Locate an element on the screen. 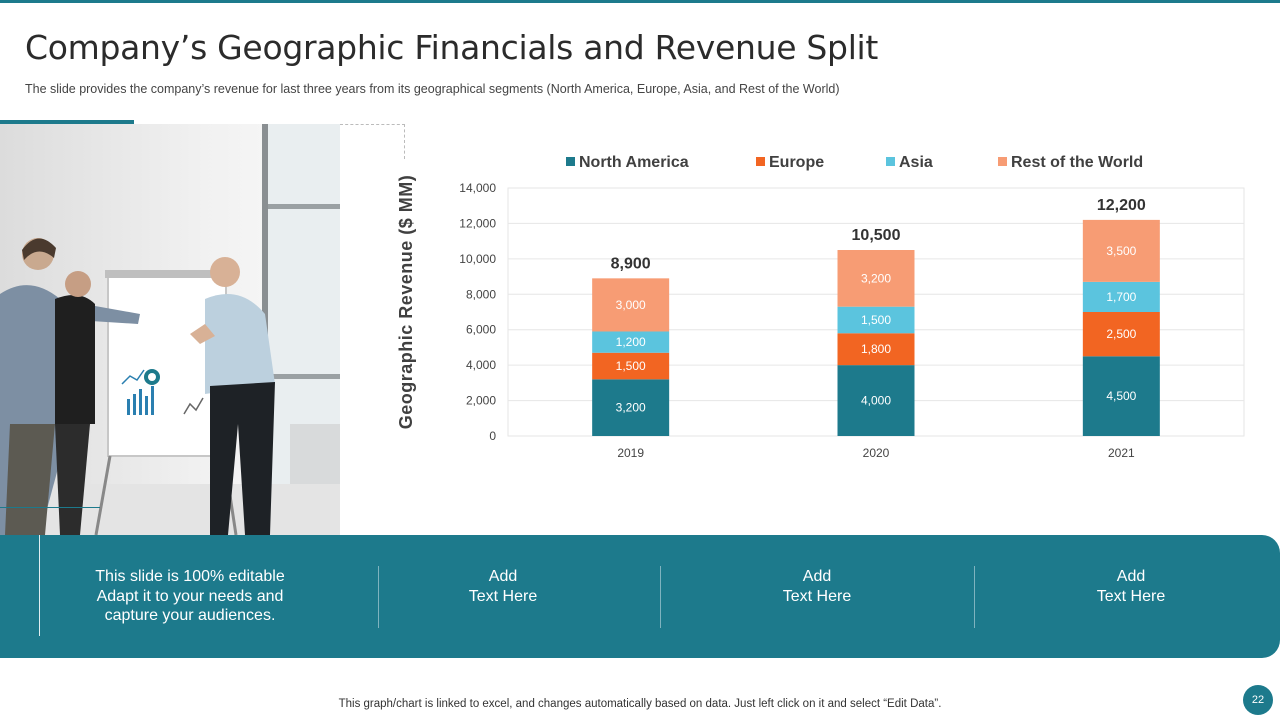  bar-data-label: 2,500 is located at coordinates (1121, 334).